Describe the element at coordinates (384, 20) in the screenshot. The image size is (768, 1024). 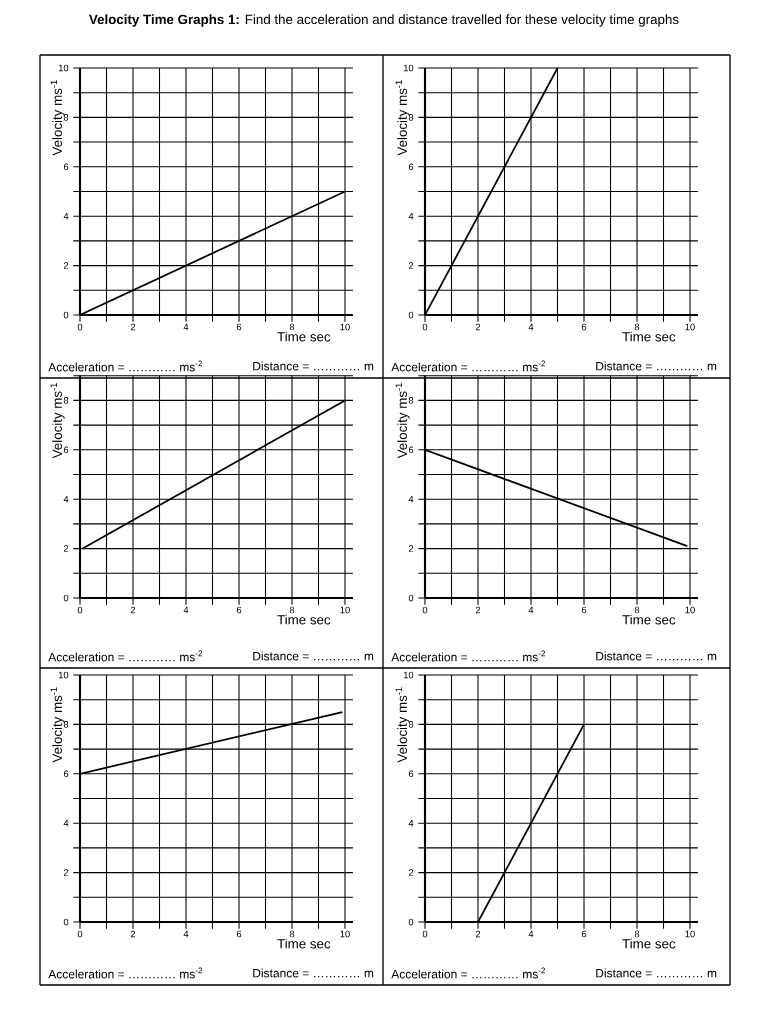
I see `text: Velocity Time Graphs 1: Find the acceleration and distance travelled for these velocity time graphs` at that location.